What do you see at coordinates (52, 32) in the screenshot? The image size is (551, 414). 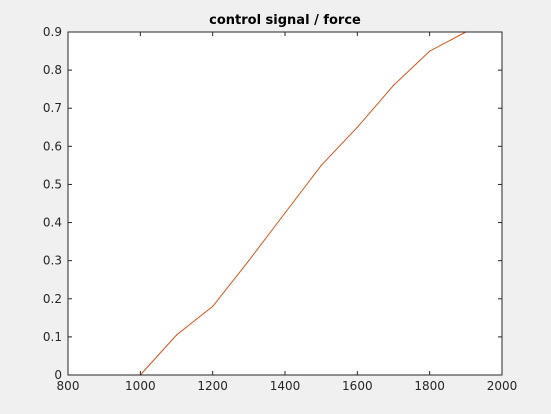 I see `y-tick-label: 0.9` at bounding box center [52, 32].